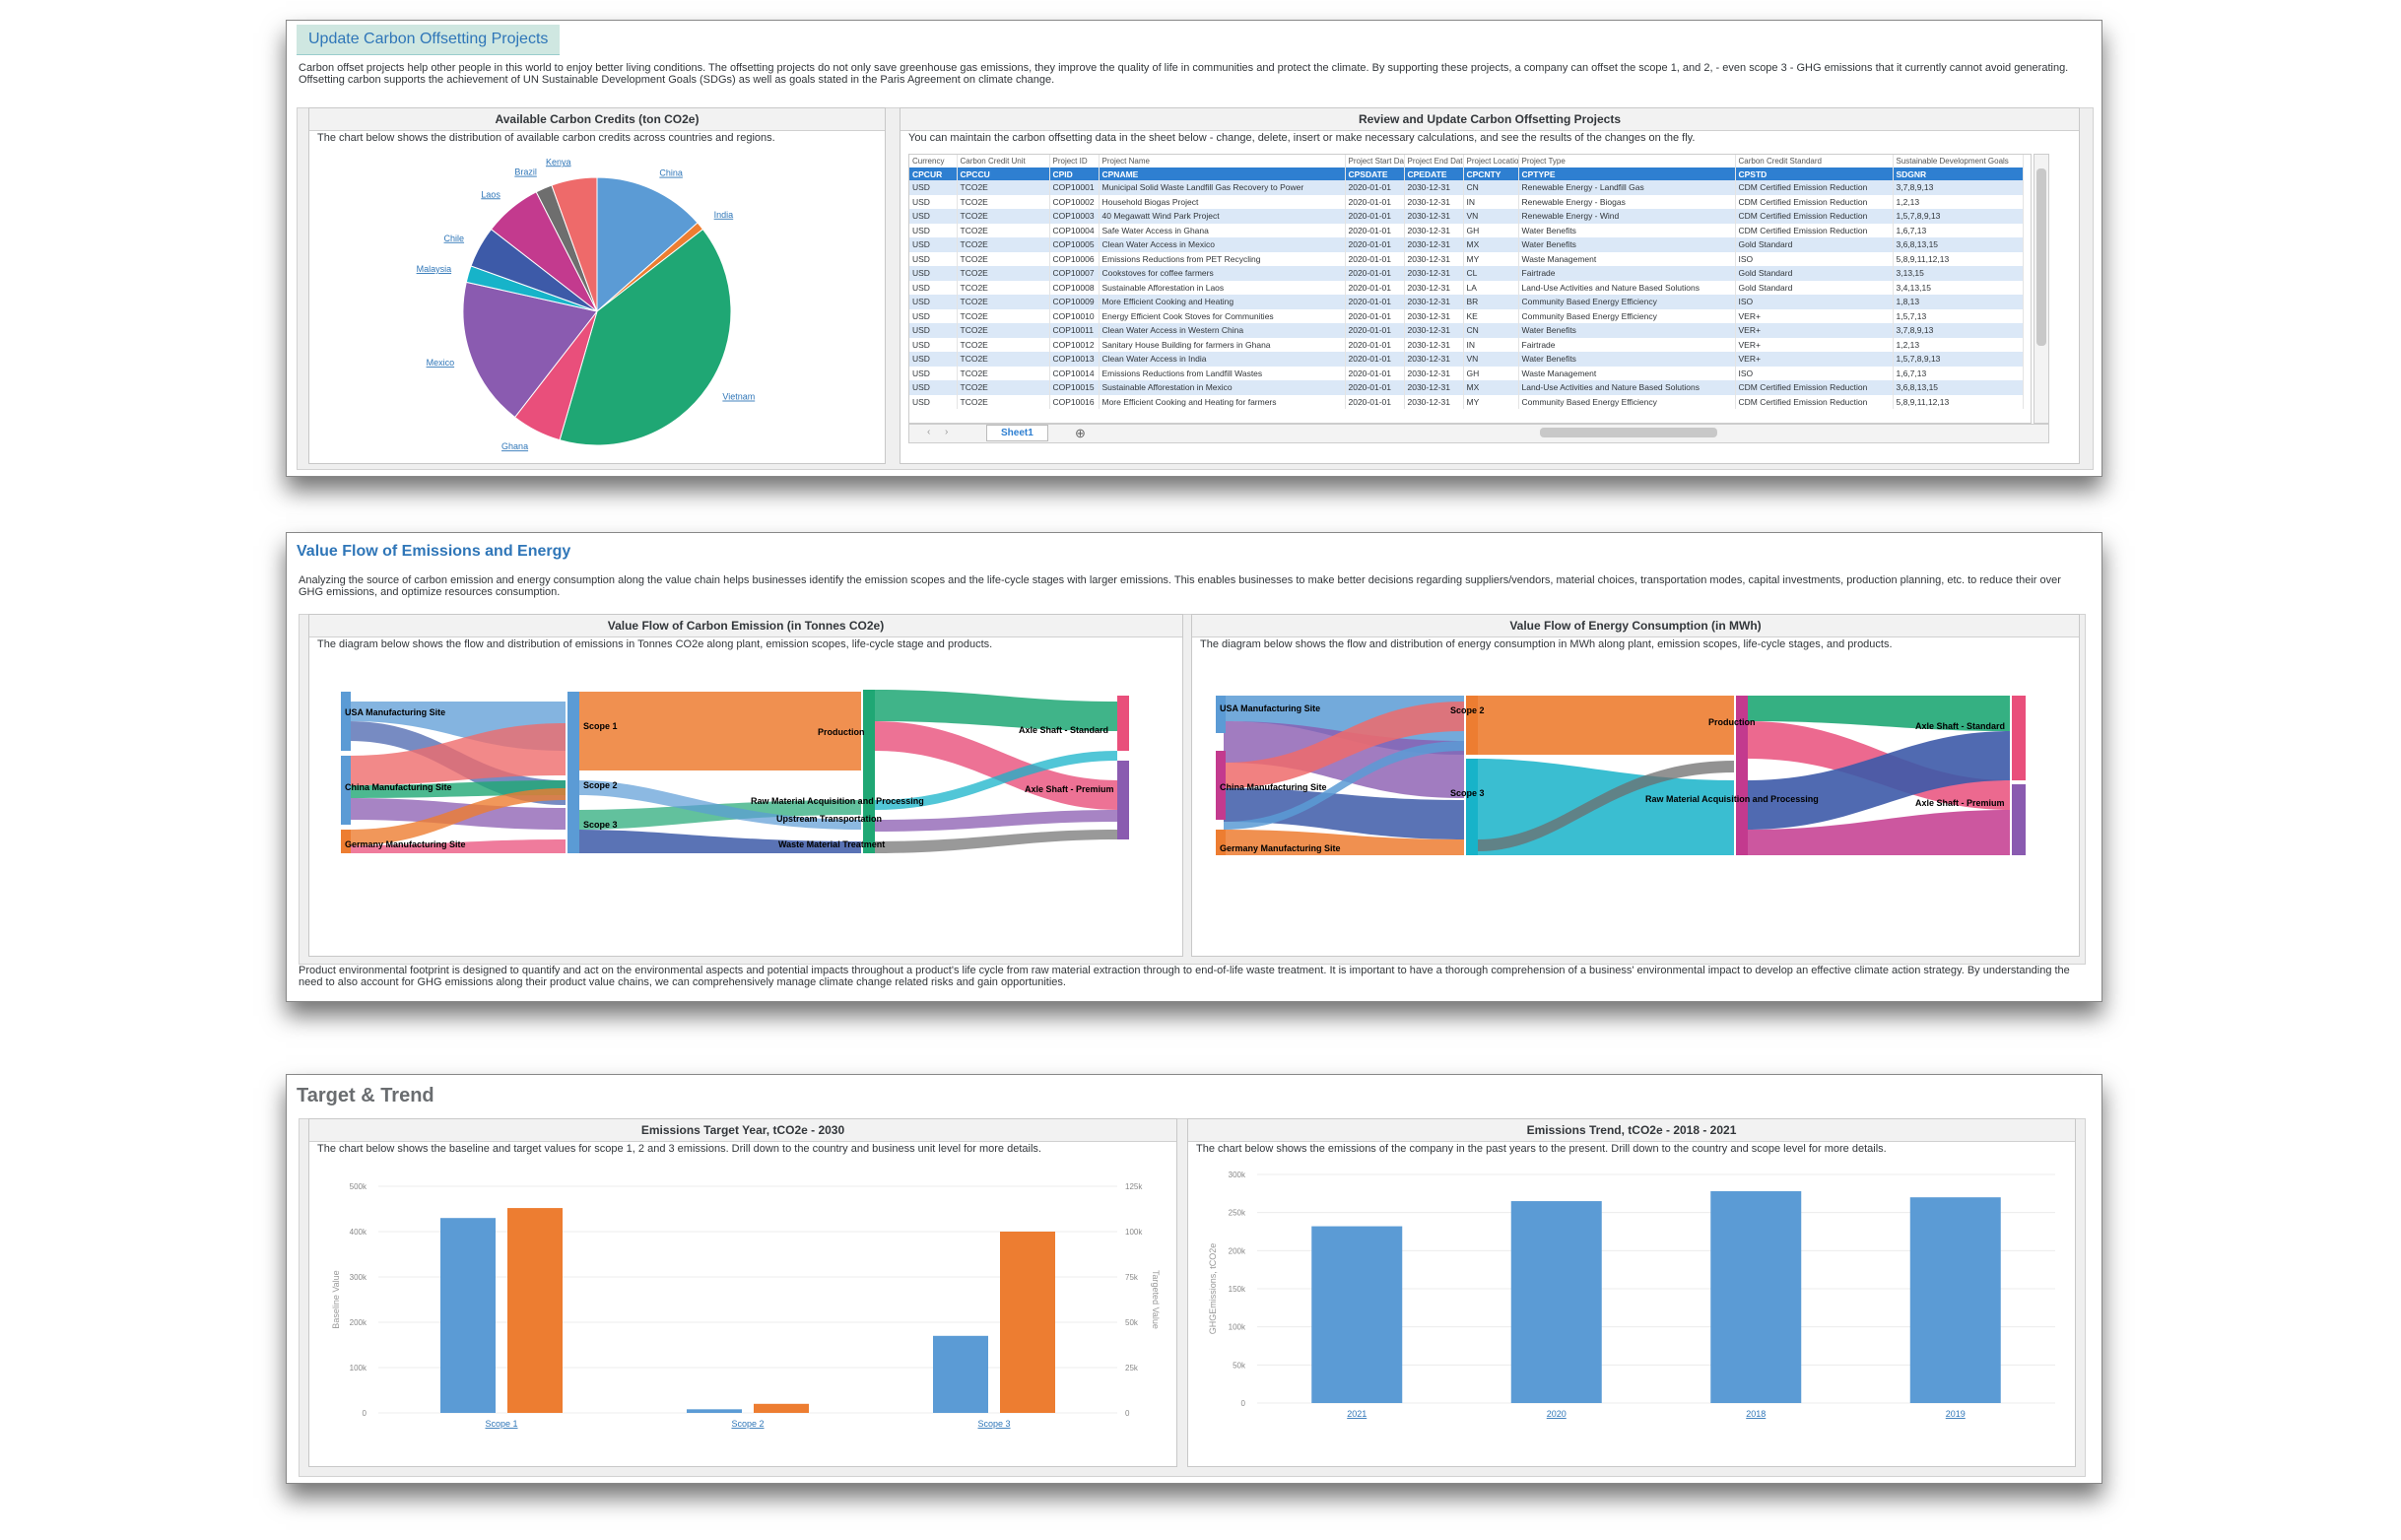 This screenshot has height=1540, width=2401. What do you see at coordinates (1223, 302) in the screenshot?
I see `table-cell: More Efficient Cooking and Heating` at bounding box center [1223, 302].